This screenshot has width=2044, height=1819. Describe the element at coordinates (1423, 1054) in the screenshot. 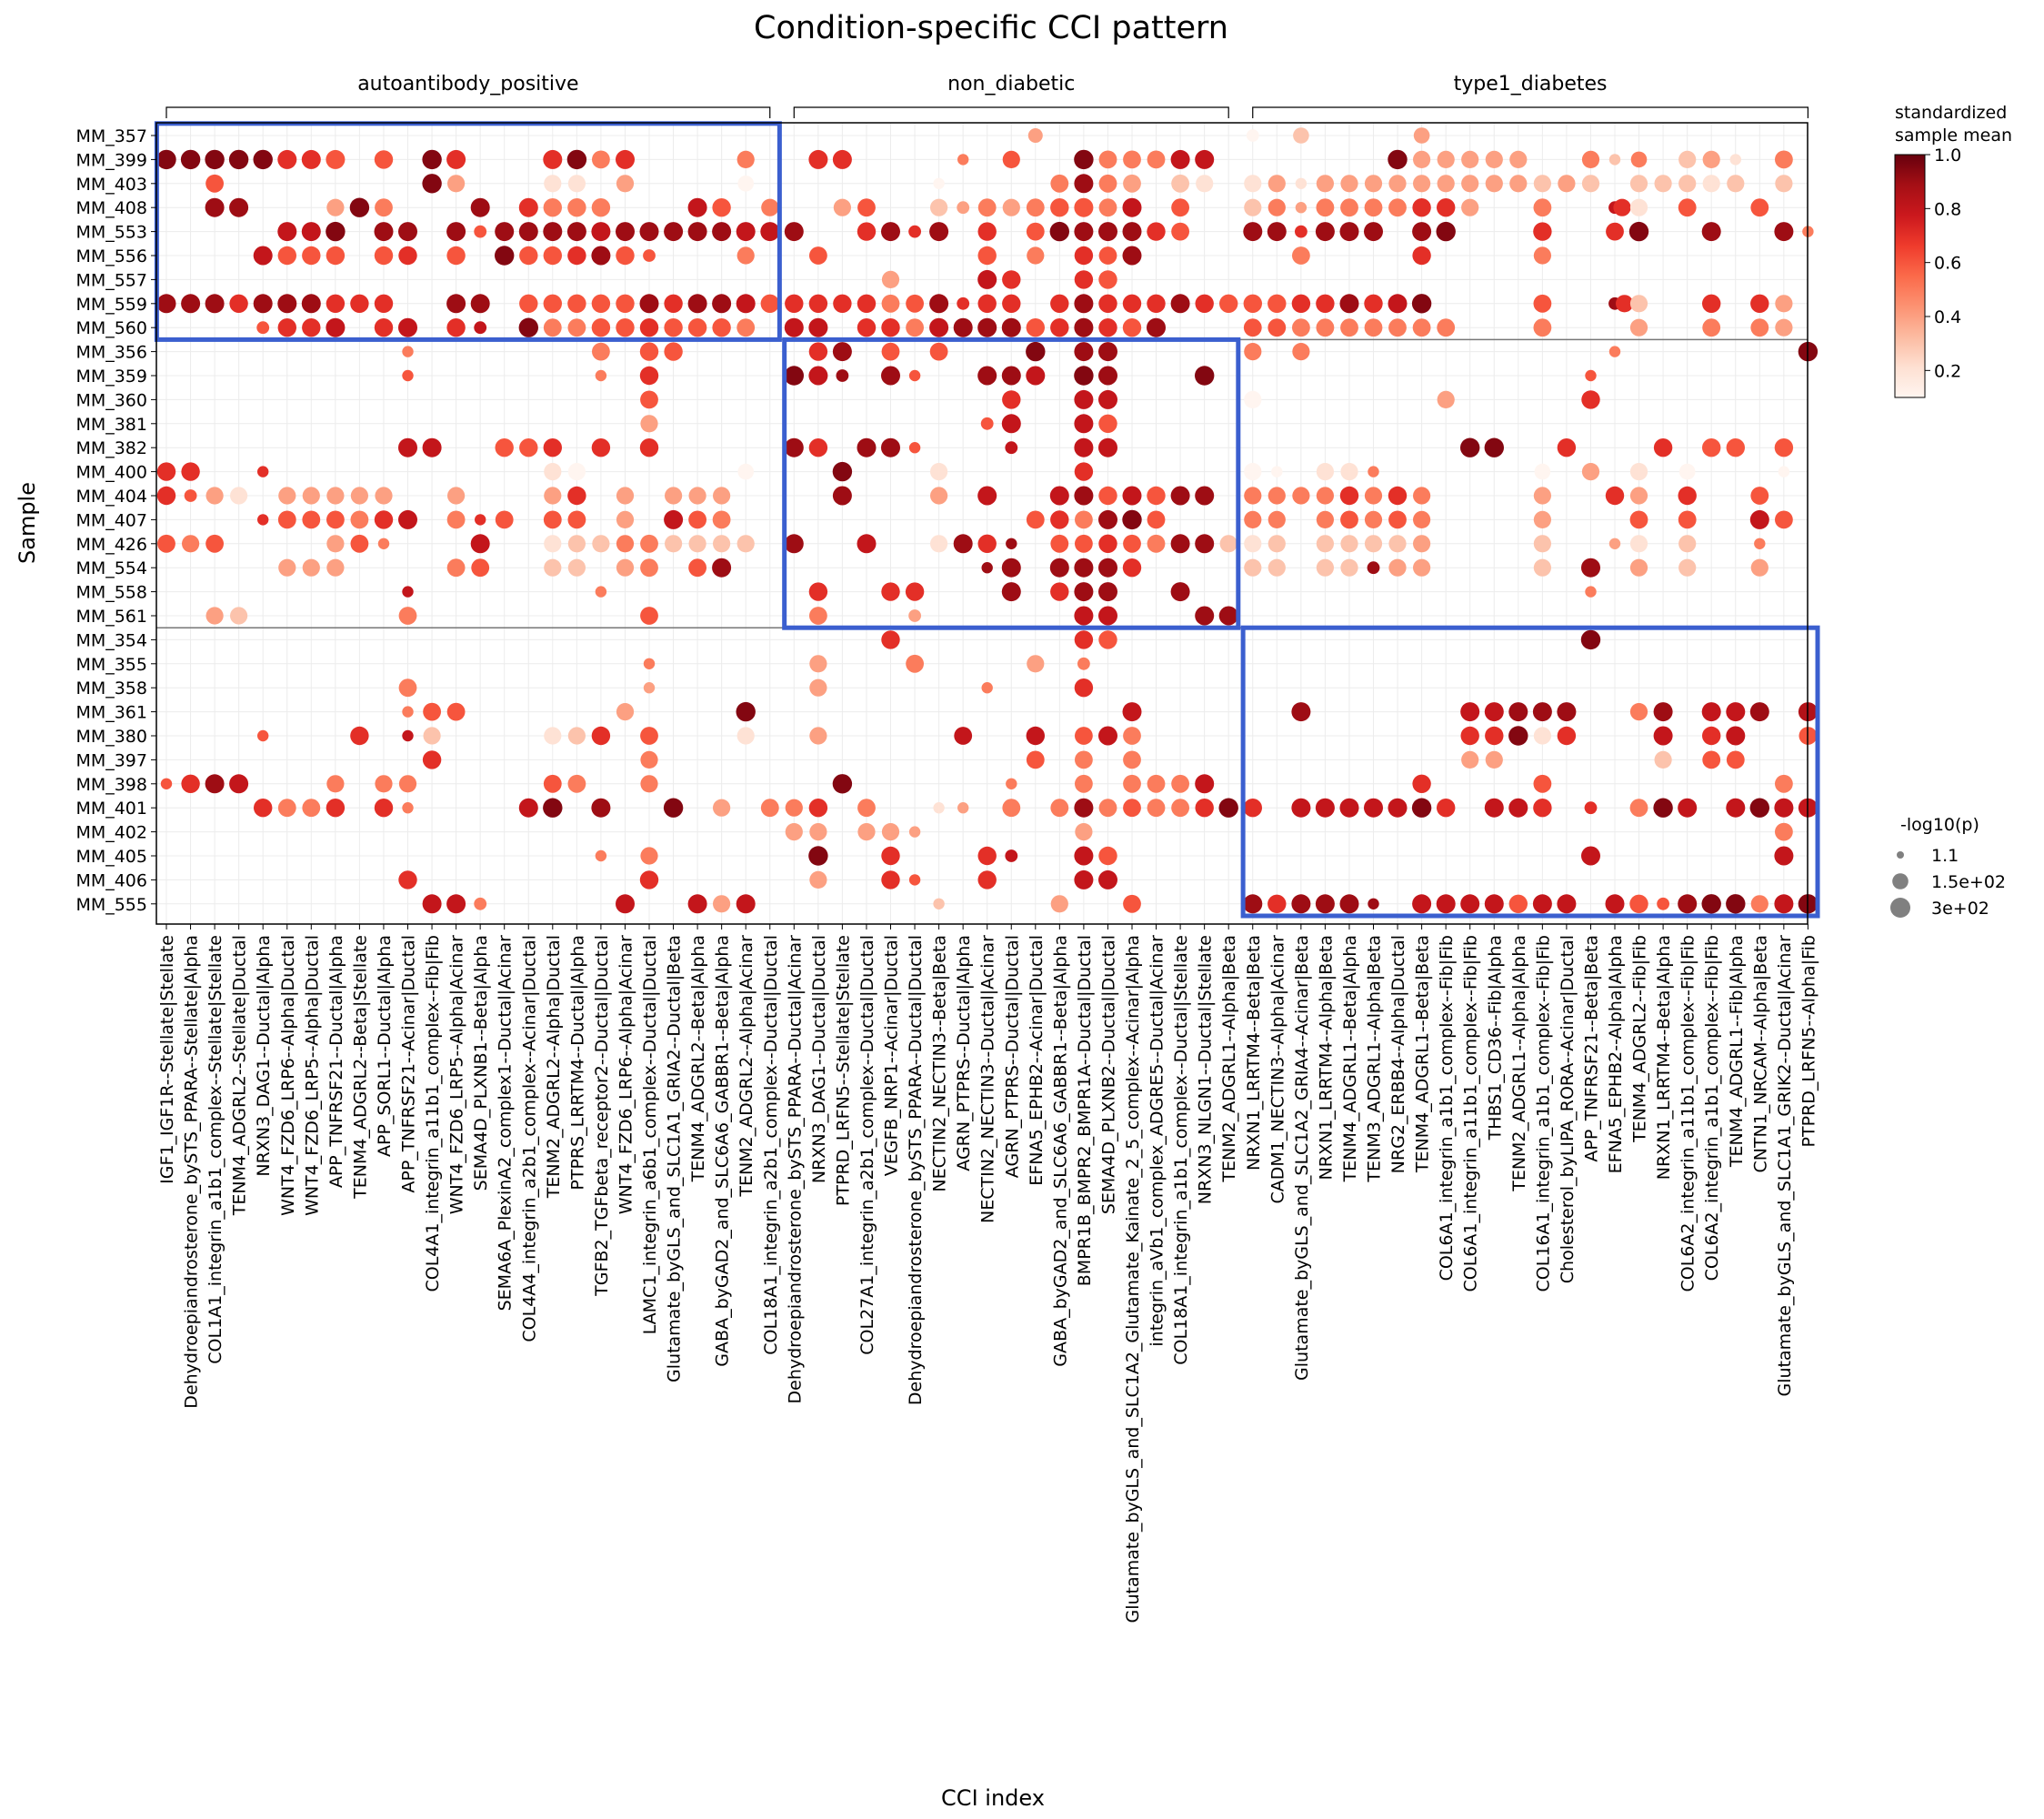

I see `x-tick-label: TENM4_ADGRL1--Beta|Beta` at that location.